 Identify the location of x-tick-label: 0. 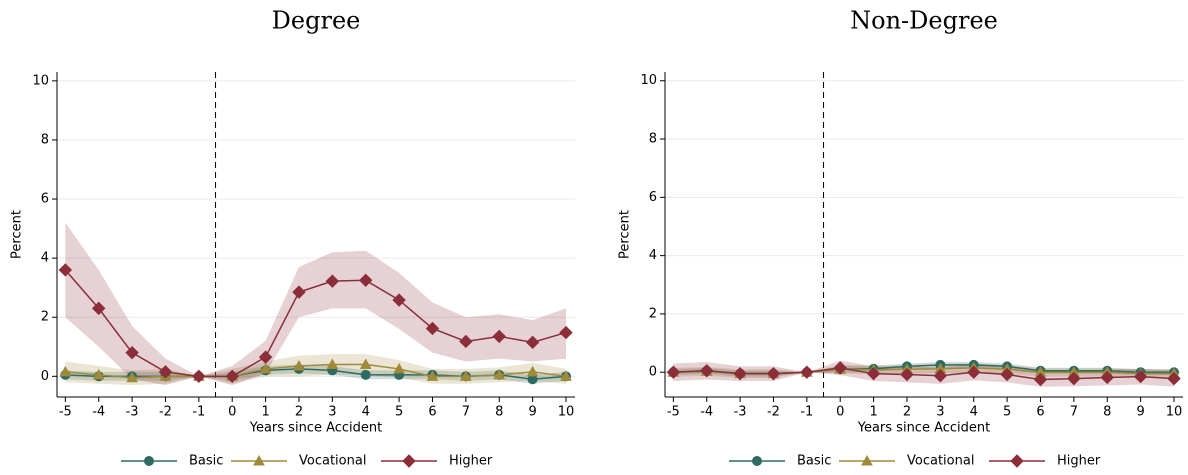
(840, 412).